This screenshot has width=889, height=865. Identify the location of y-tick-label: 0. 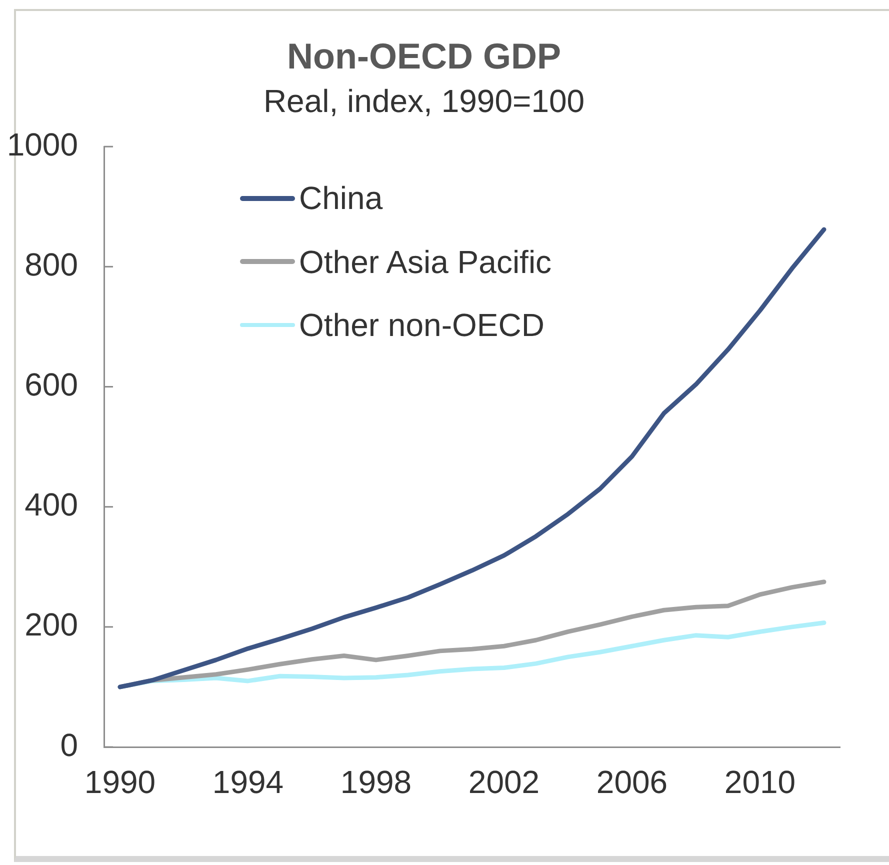
(69, 744).